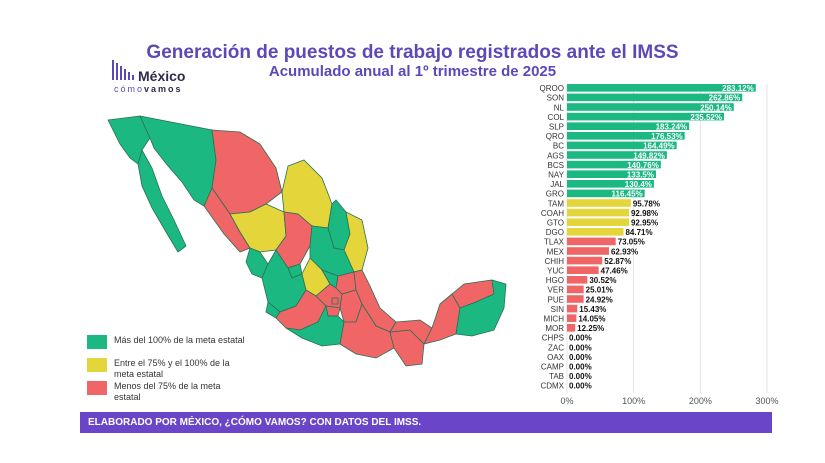 The height and width of the screenshot is (463, 825). What do you see at coordinates (598, 212) in the screenshot?
I see `bar-coah` at bounding box center [598, 212].